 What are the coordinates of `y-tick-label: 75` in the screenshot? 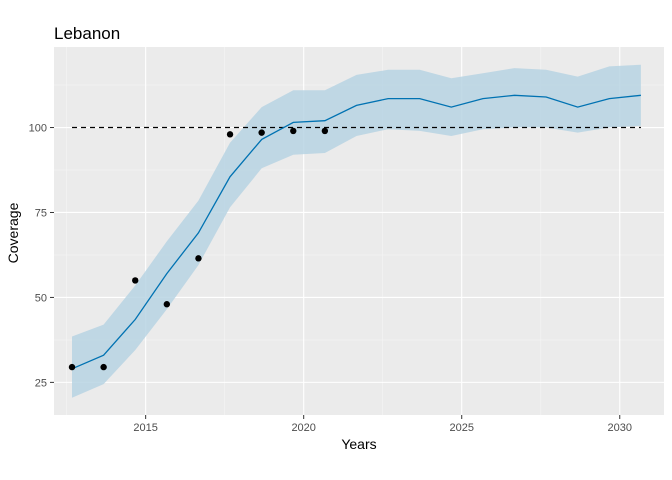 It's located at (41, 213).